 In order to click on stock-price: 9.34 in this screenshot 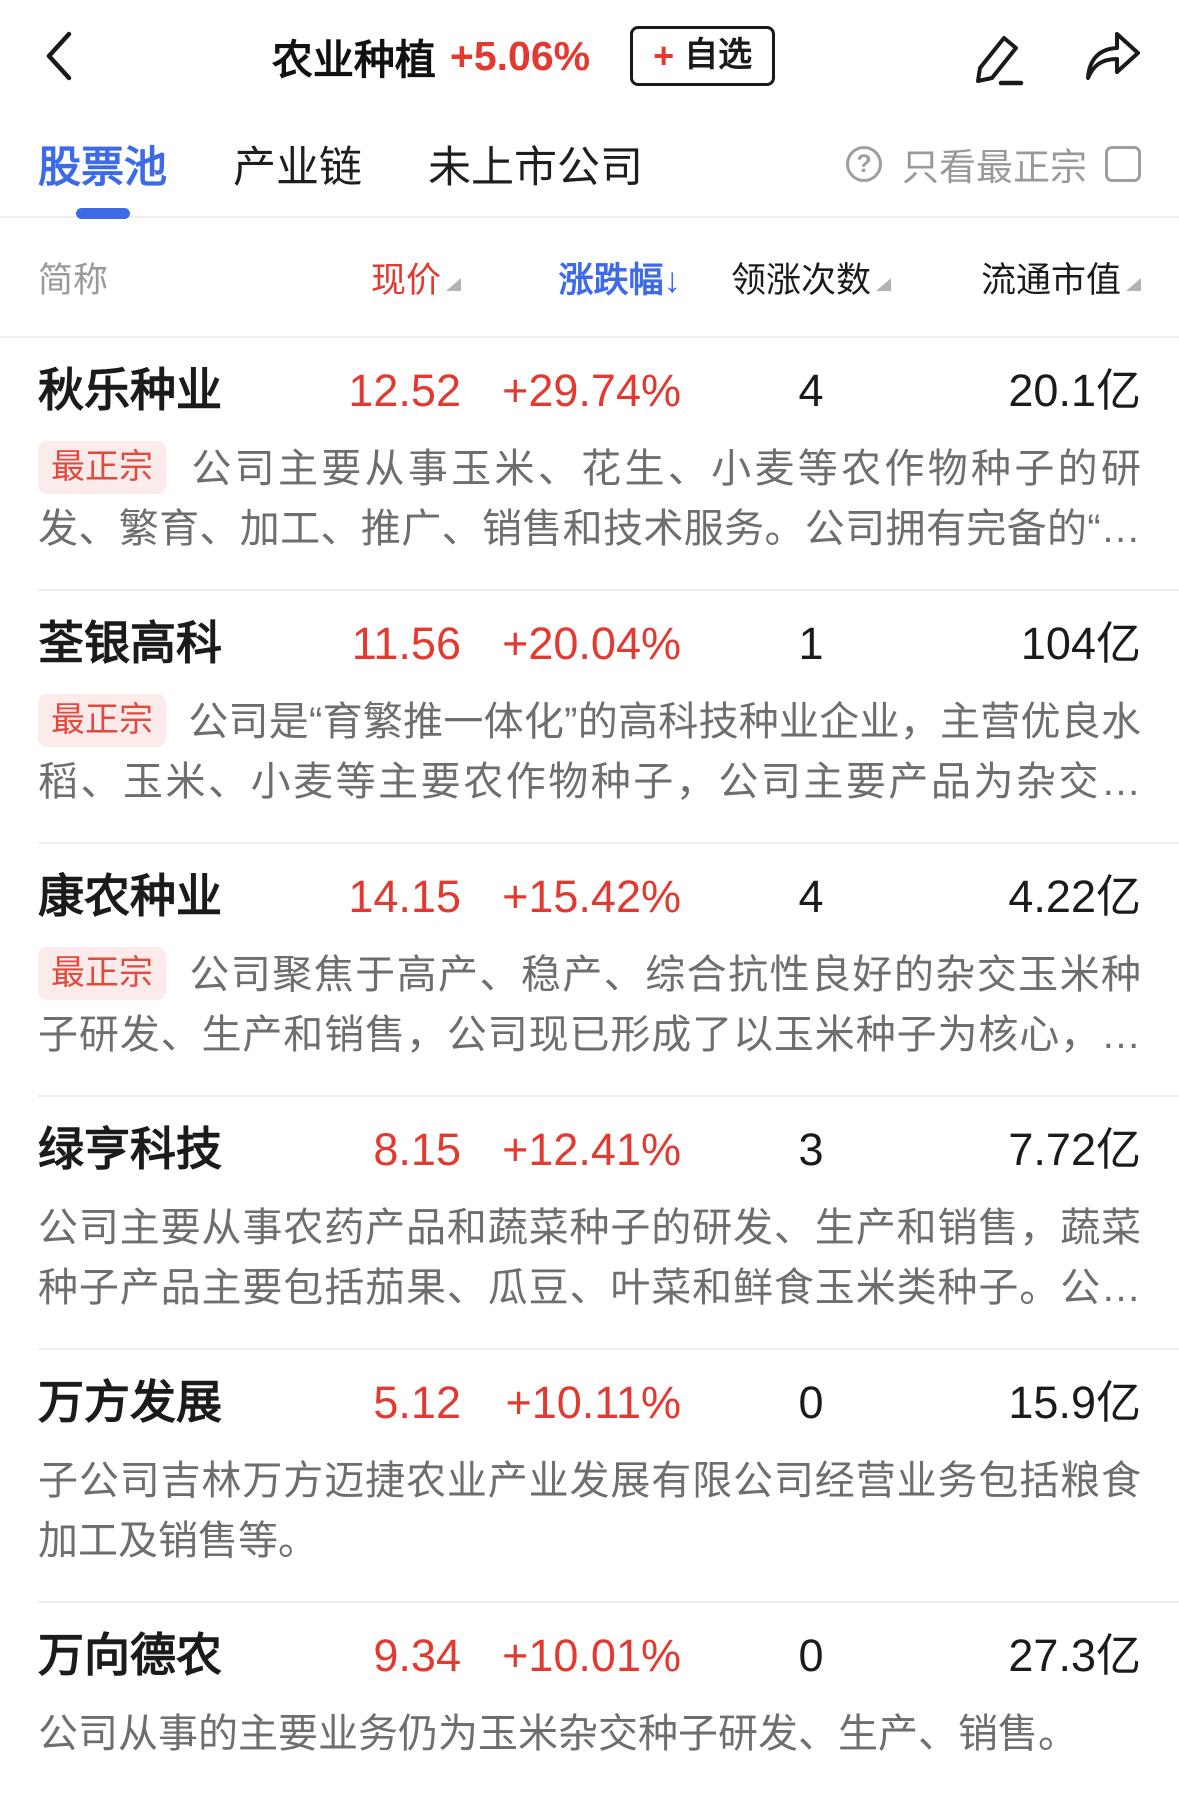, I will do `click(417, 1655)`.